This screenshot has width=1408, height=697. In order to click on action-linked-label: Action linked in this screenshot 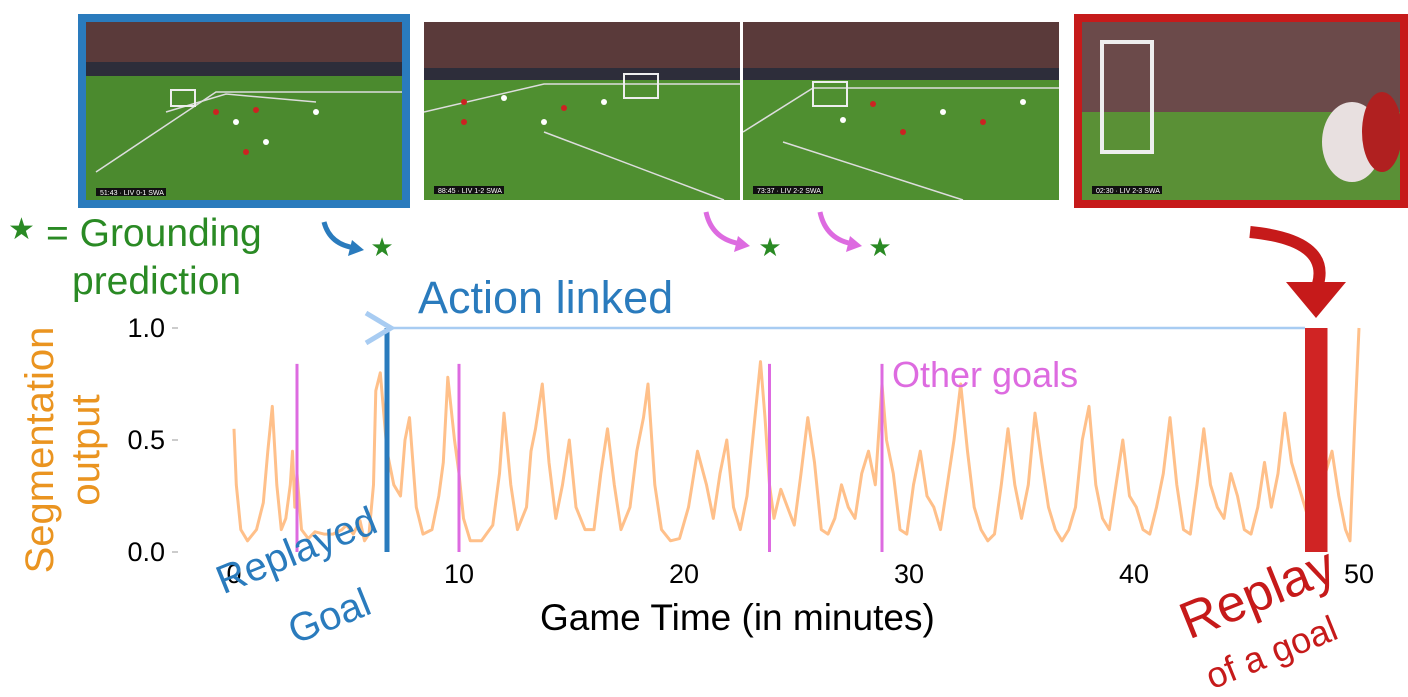, I will do `click(546, 297)`.